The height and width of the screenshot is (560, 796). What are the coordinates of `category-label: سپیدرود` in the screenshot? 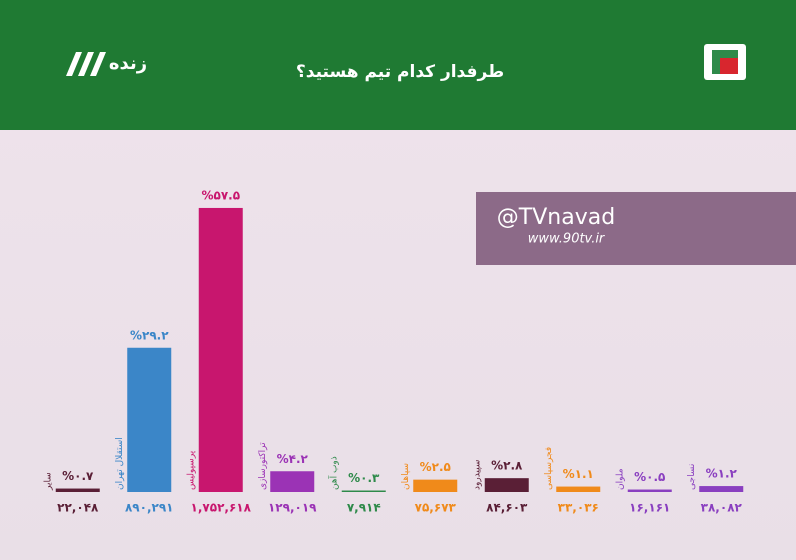 It's located at (477, 475).